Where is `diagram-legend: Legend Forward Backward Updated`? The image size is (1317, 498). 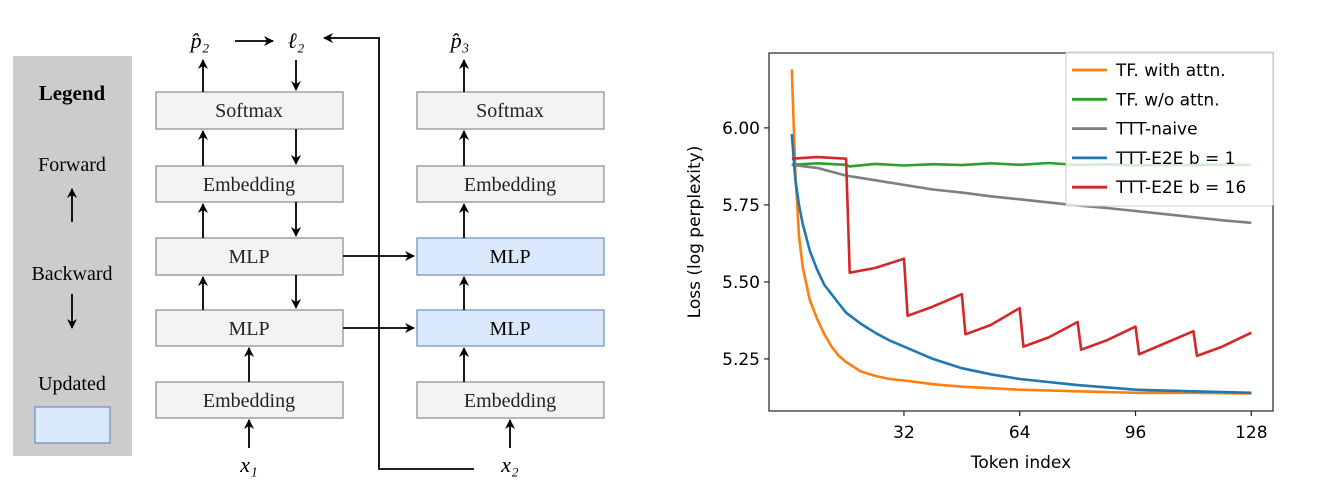 diagram-legend: Legend Forward Backward Updated is located at coordinates (72, 256).